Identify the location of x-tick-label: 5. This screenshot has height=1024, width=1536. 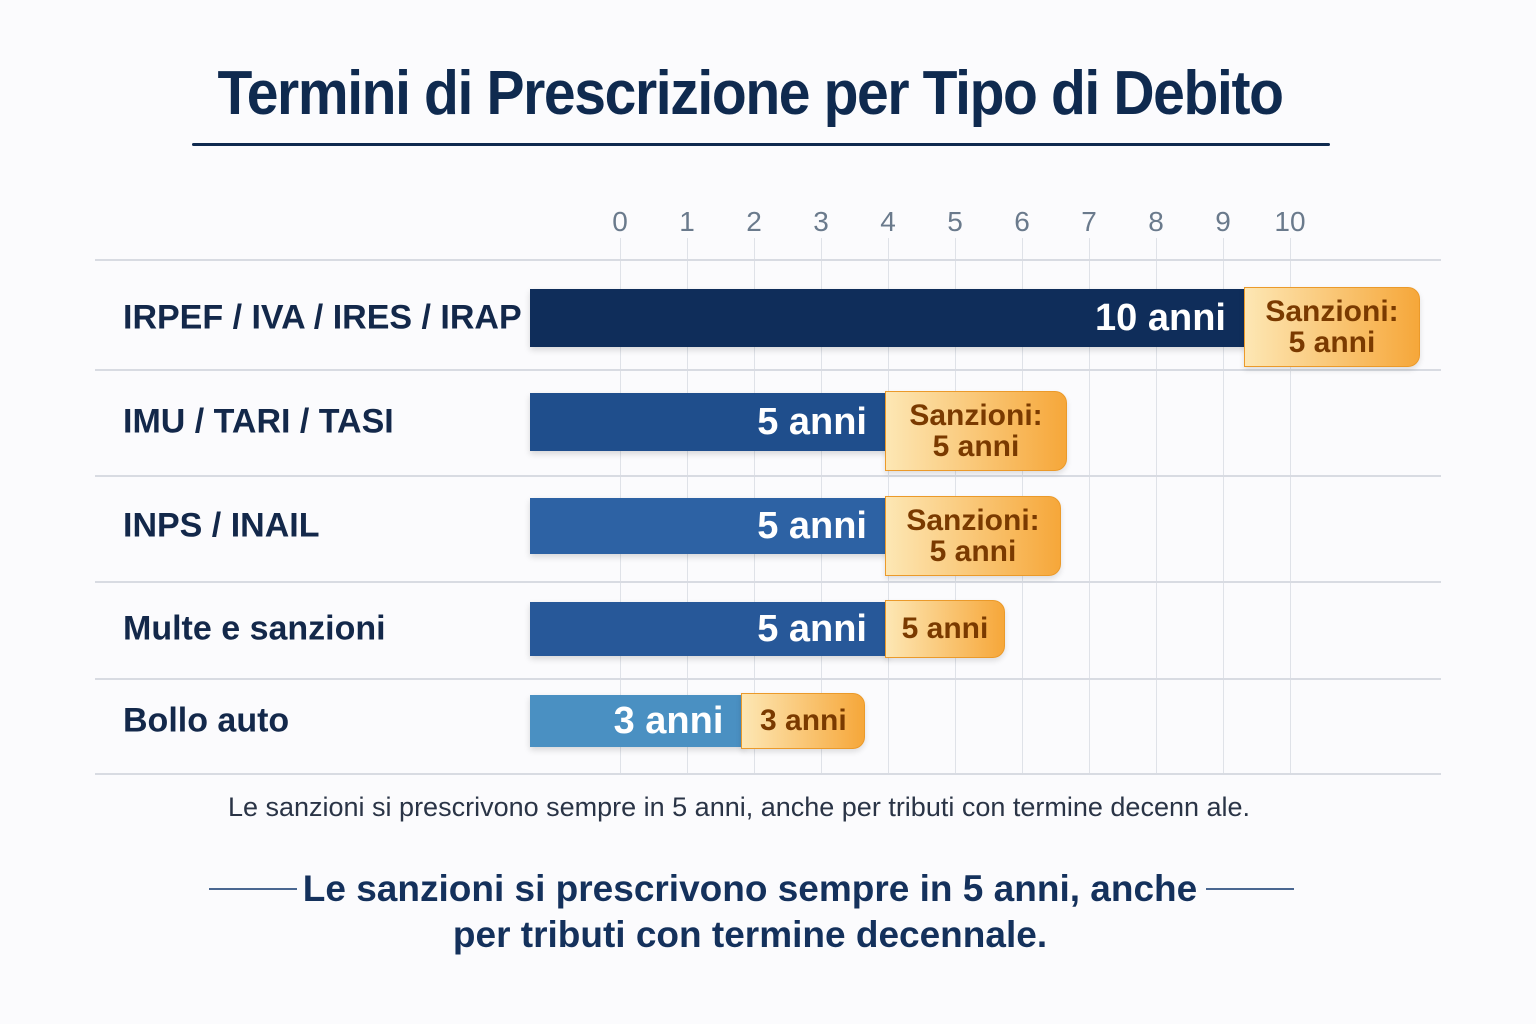
(955, 221).